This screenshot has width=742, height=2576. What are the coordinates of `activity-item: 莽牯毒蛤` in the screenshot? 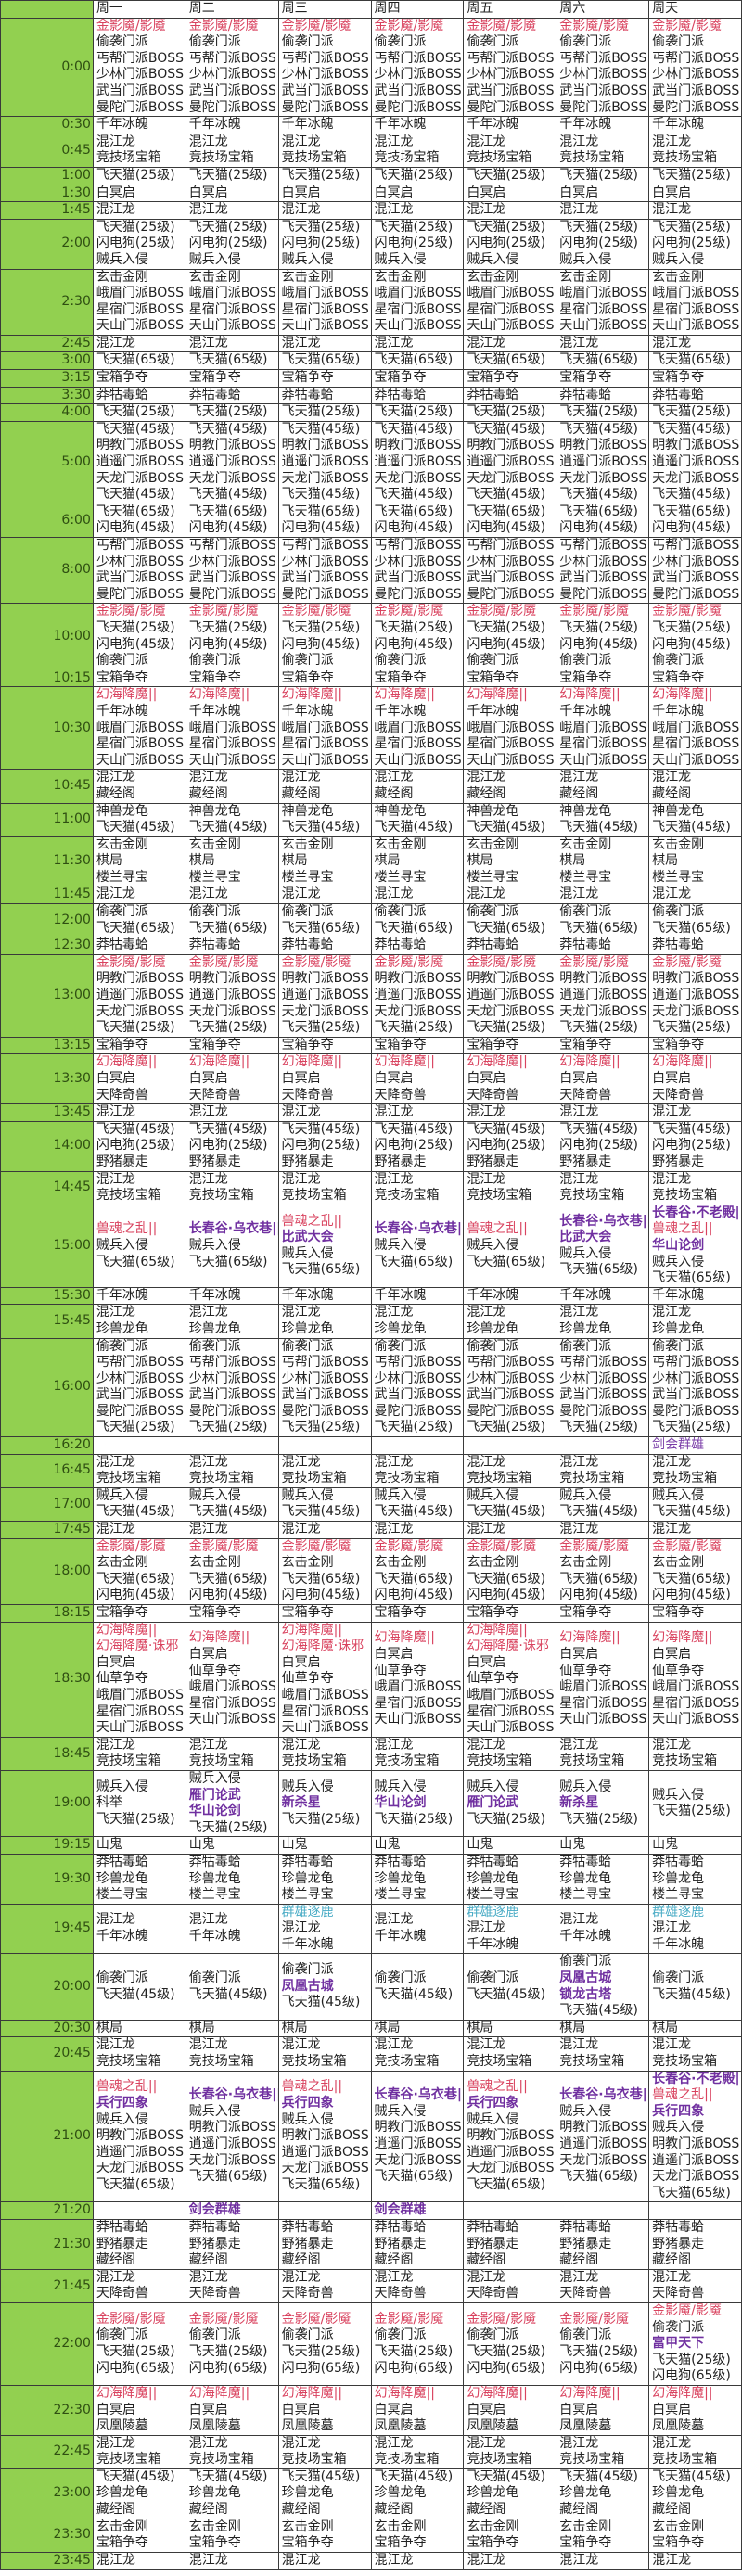 It's located at (214, 2227).